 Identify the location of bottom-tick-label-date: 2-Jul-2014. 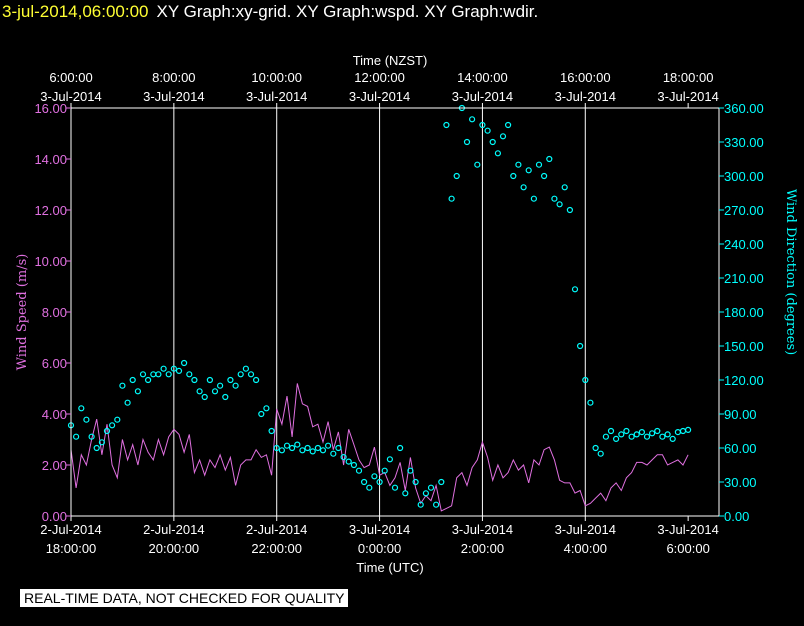
(173, 529).